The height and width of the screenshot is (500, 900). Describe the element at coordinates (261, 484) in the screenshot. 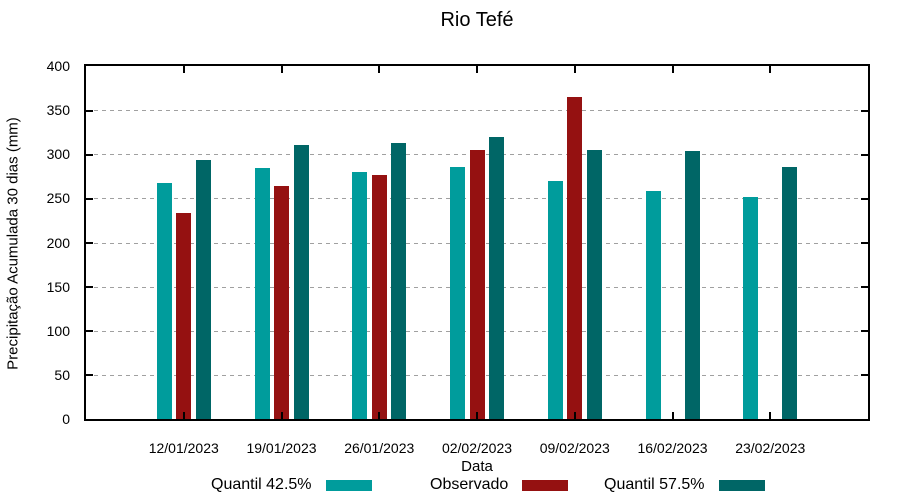

I see `legend-label: Quantil 42.5%` at that location.